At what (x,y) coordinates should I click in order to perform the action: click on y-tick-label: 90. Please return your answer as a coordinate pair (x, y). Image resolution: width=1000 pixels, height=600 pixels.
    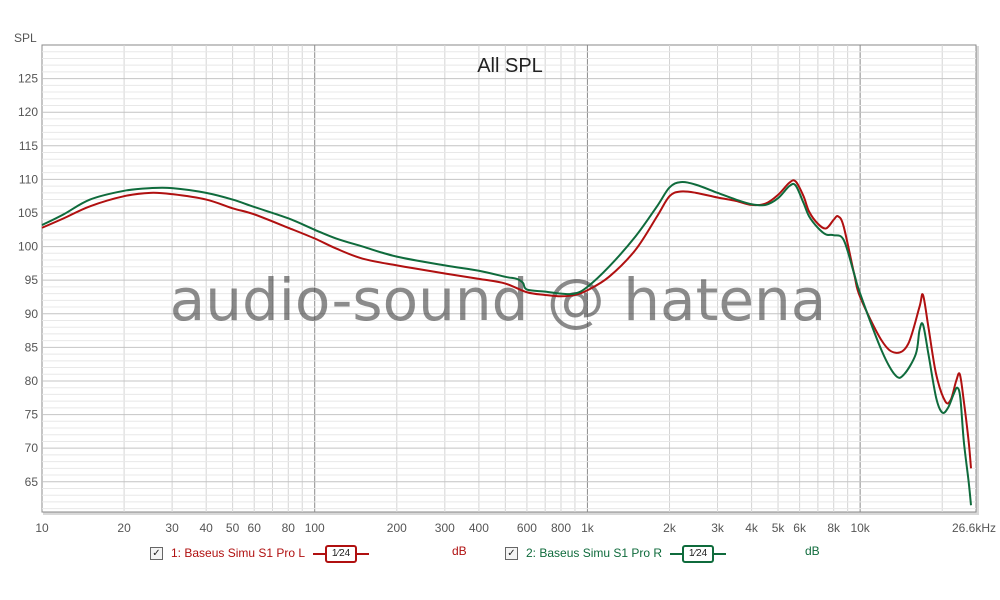
    Looking at the image, I should click on (32, 314).